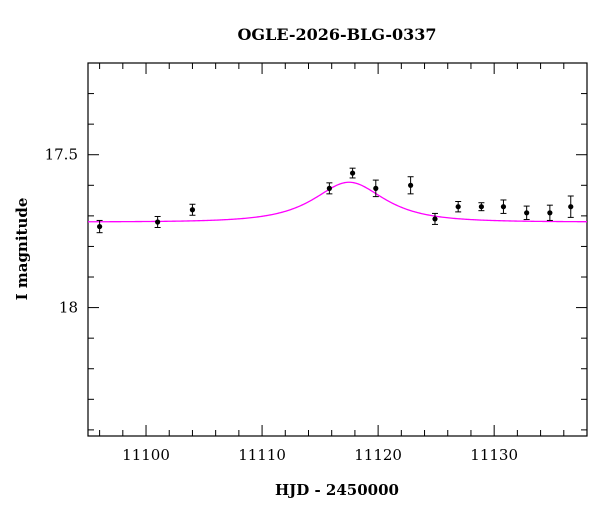 Image resolution: width=600 pixels, height=512 pixels. Describe the element at coordinates (378, 455) in the screenshot. I see `x-tick-label: 11120` at that location.